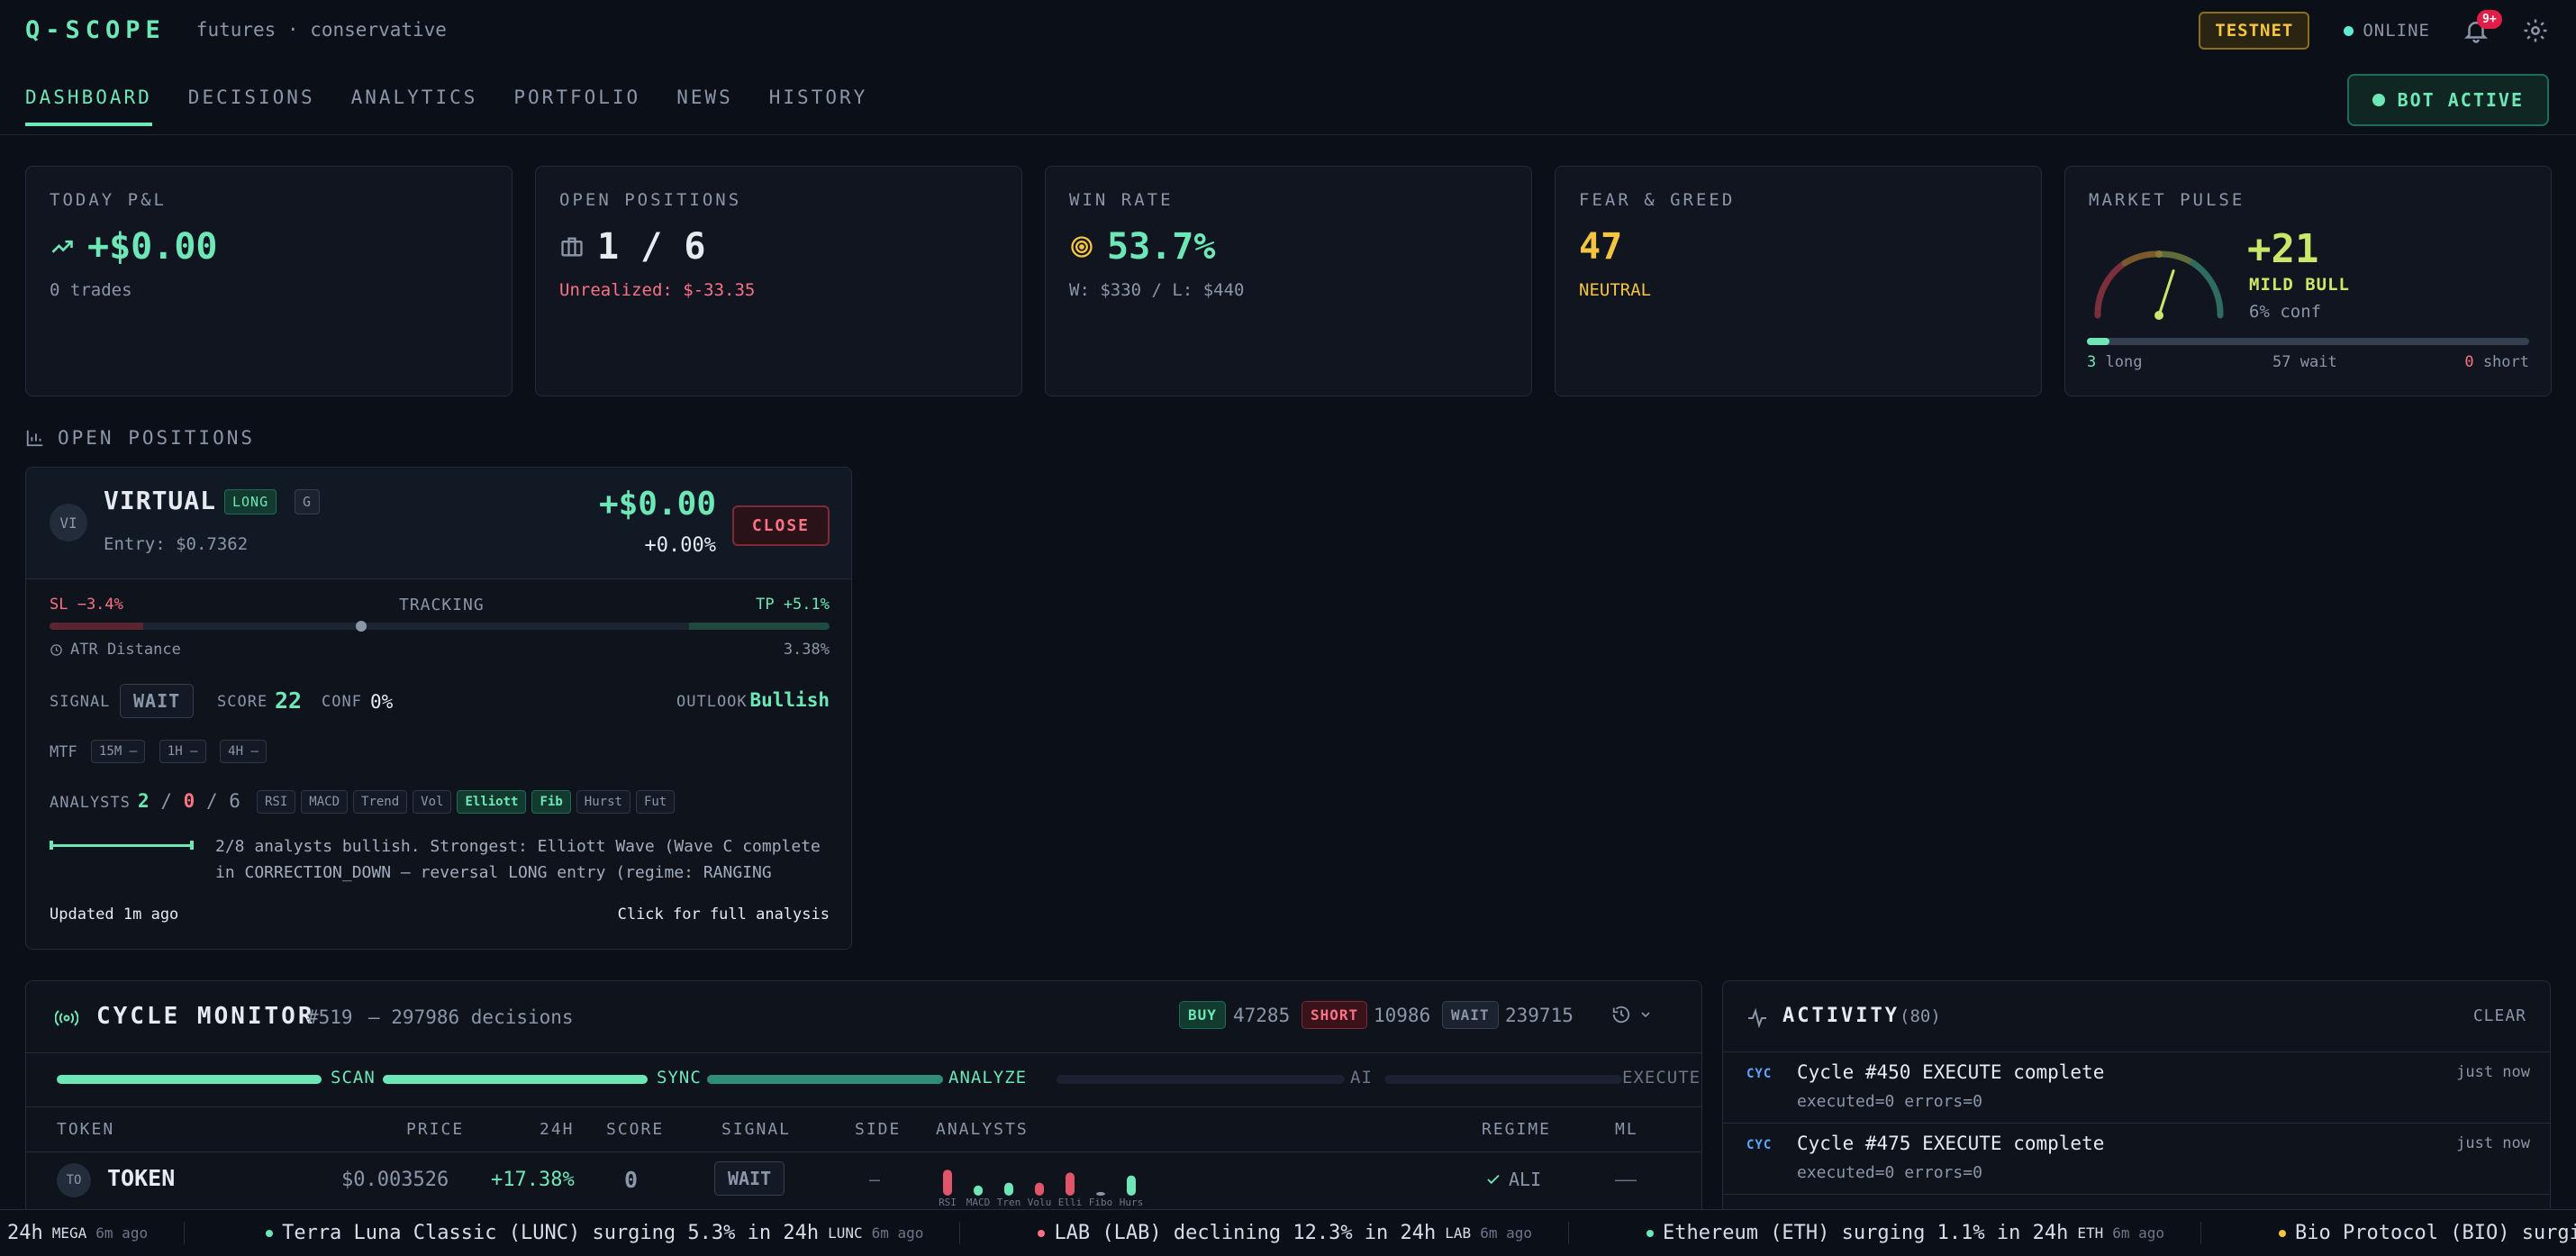 This screenshot has height=1256, width=2576. I want to click on buy-pill: BUY, so click(1202, 1015).